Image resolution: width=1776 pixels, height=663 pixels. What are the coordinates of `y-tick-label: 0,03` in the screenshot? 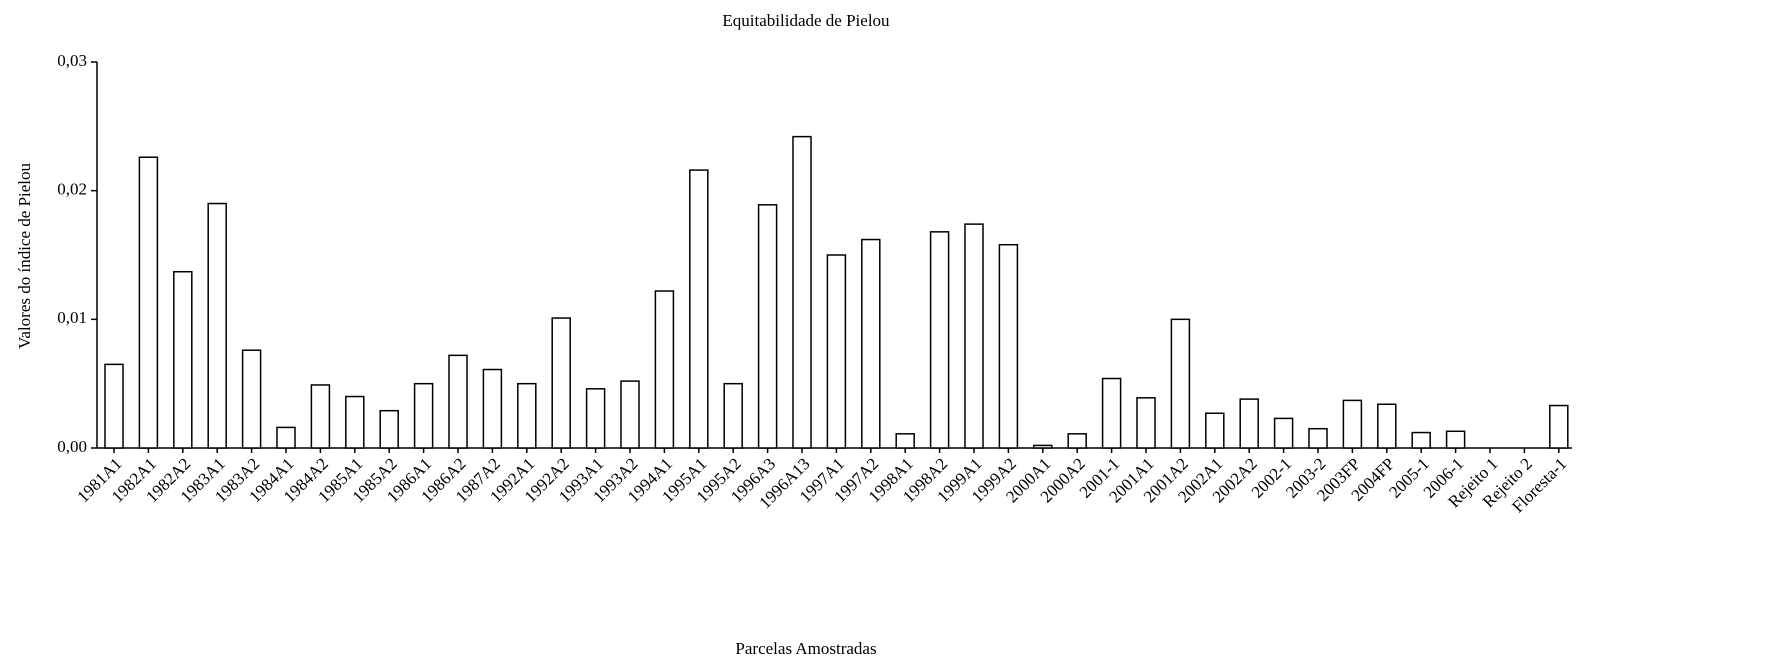 It's located at (72, 60).